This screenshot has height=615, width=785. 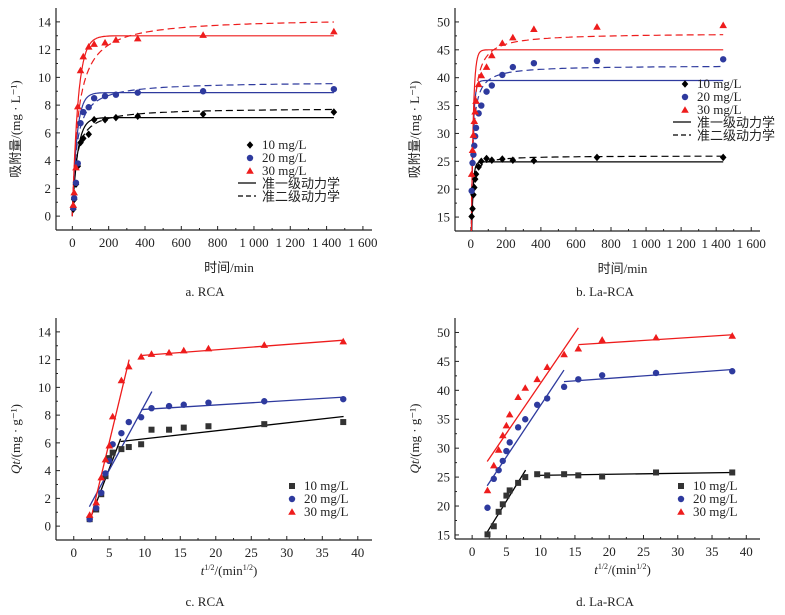 I want to click on x-axis-title-part: t, so click(x=203, y=570).